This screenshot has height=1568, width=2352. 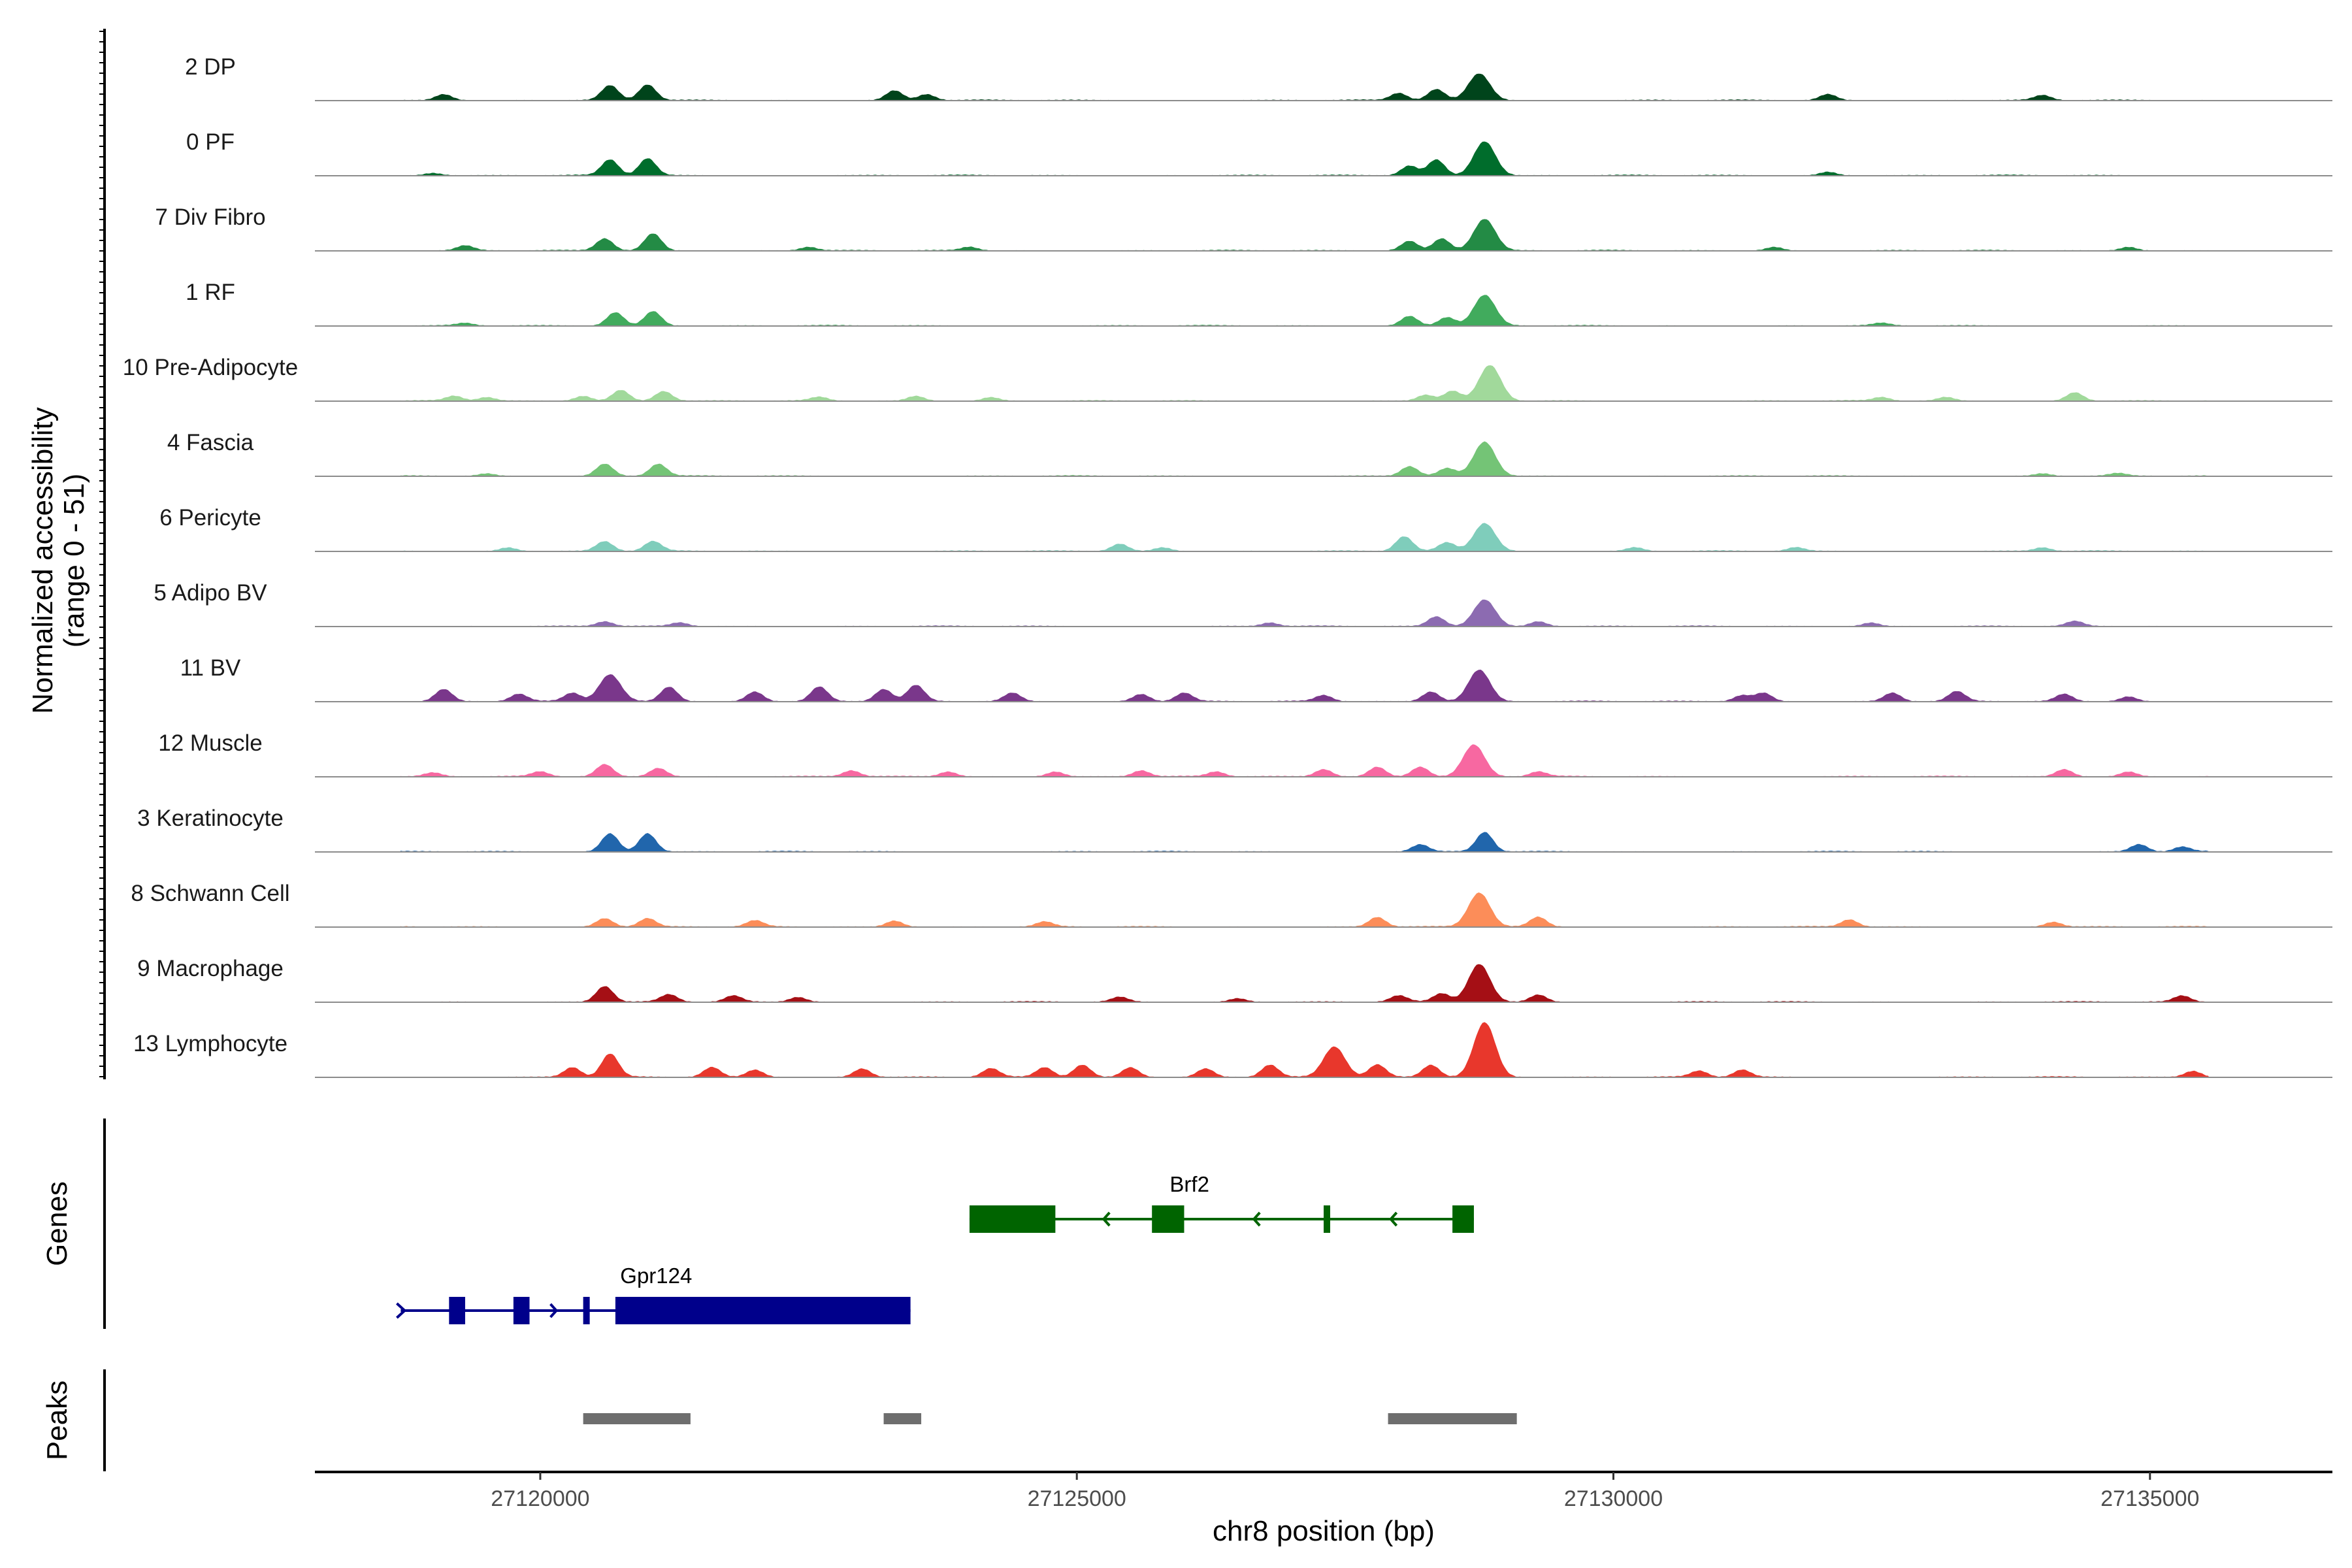 I want to click on track-label: 1 RF, so click(x=210, y=292).